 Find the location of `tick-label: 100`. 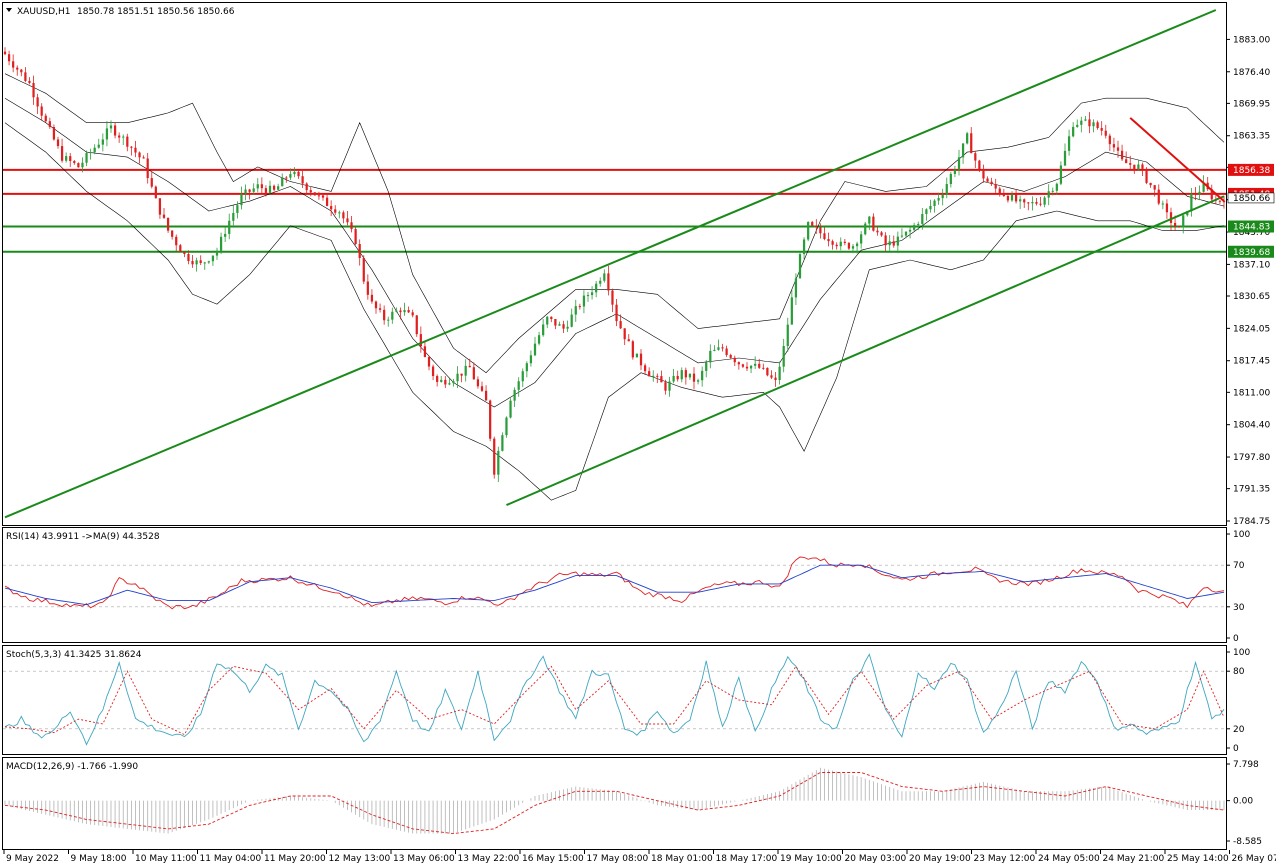

tick-label: 100 is located at coordinates (1241, 535).